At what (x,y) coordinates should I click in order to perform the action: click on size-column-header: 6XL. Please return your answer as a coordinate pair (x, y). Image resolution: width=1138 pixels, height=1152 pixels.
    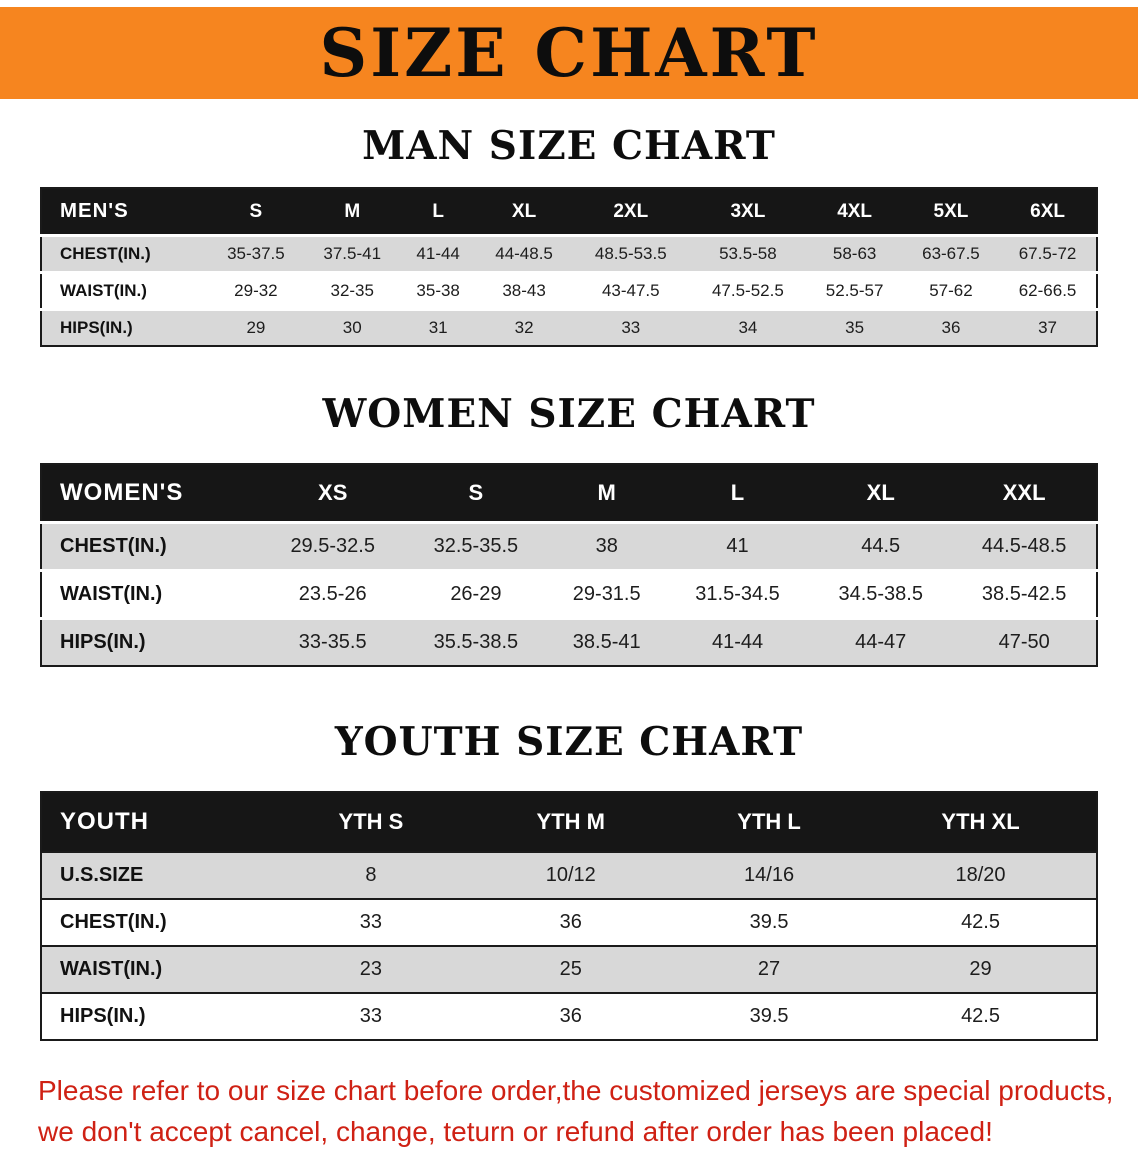
    Looking at the image, I should click on (1048, 212).